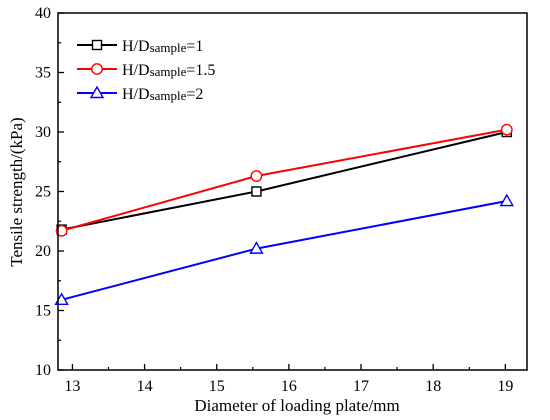 This screenshot has width=550, height=420. What do you see at coordinates (162, 94) in the screenshot?
I see `legend-label: H/Dsample=2` at bounding box center [162, 94].